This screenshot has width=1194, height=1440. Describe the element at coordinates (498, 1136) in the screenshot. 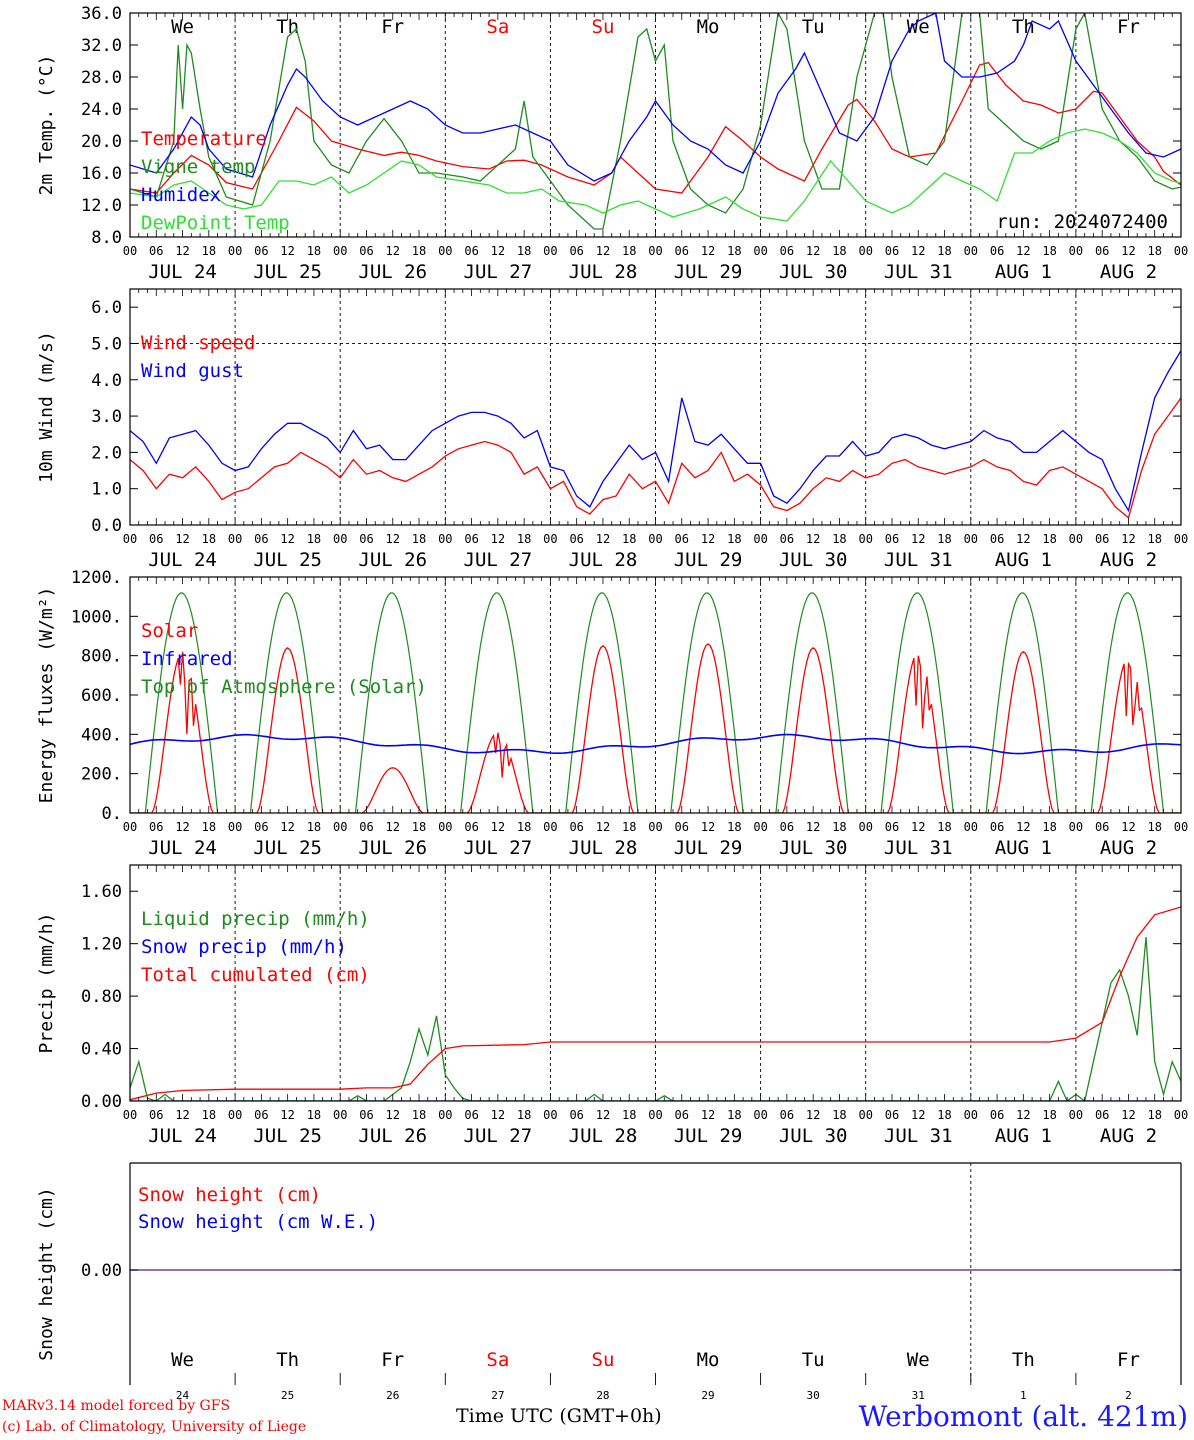

I see `panel-4-date-label: JUL 27` at that location.